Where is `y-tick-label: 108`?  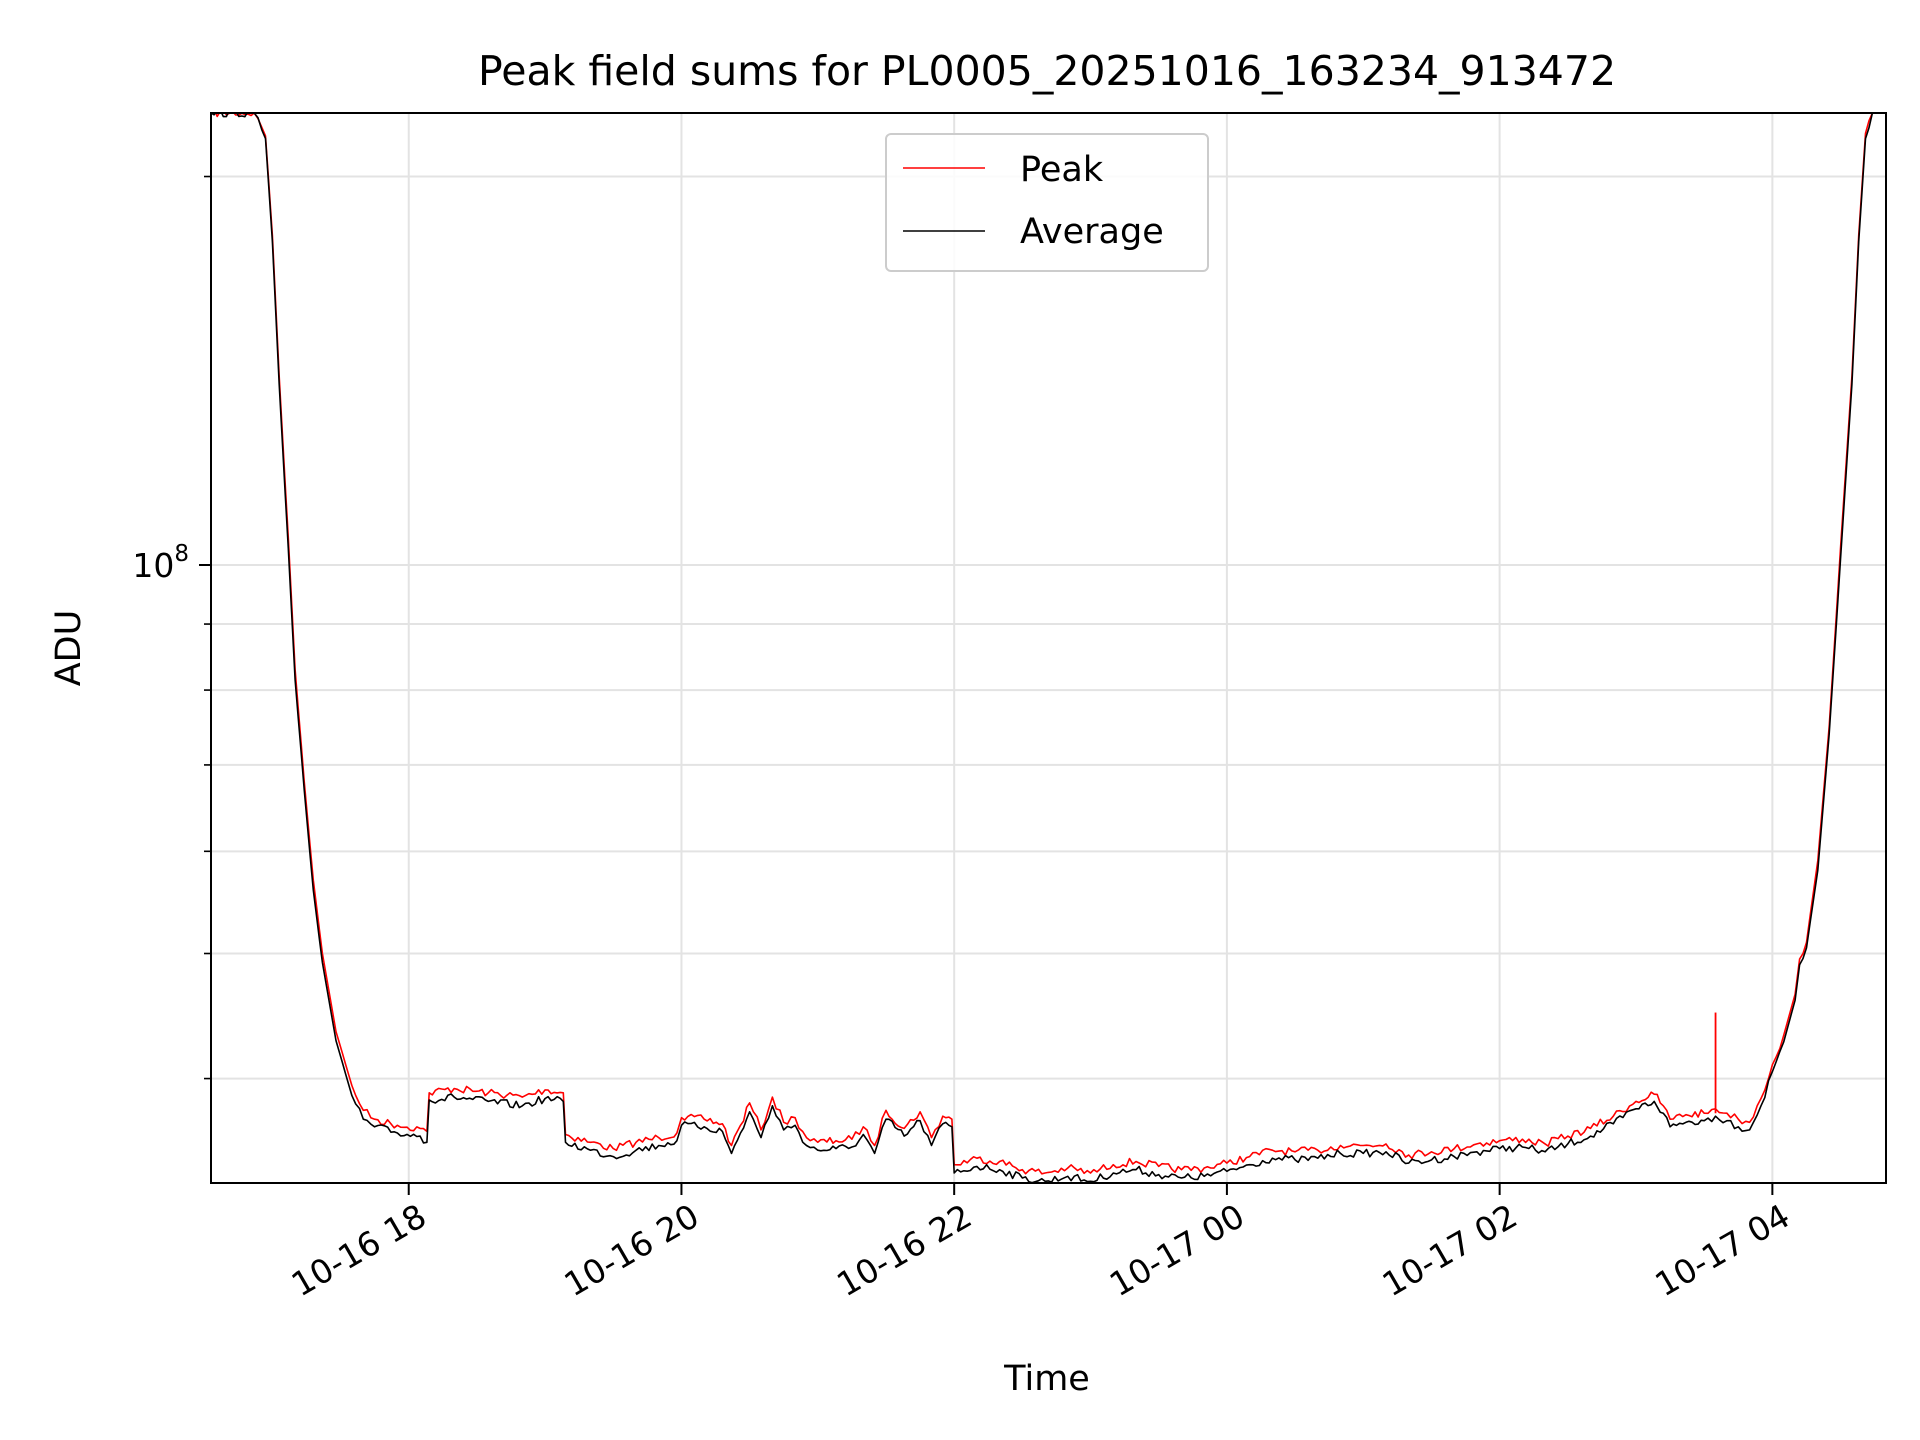
y-tick-label: 108 is located at coordinates (160, 563).